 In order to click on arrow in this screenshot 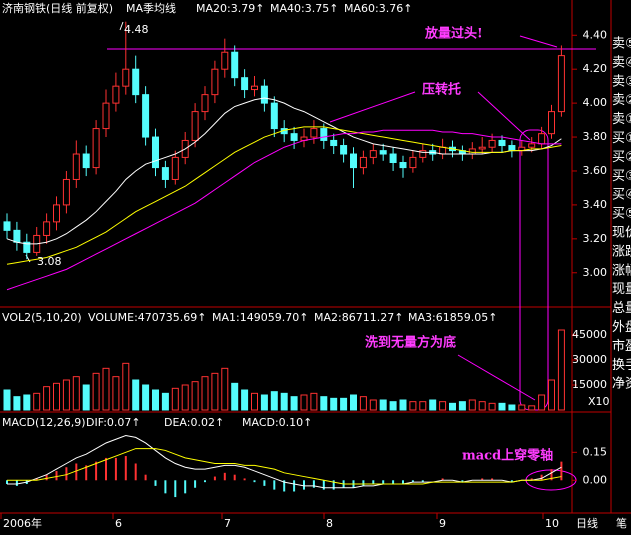, I will do `click(504, 116)`.